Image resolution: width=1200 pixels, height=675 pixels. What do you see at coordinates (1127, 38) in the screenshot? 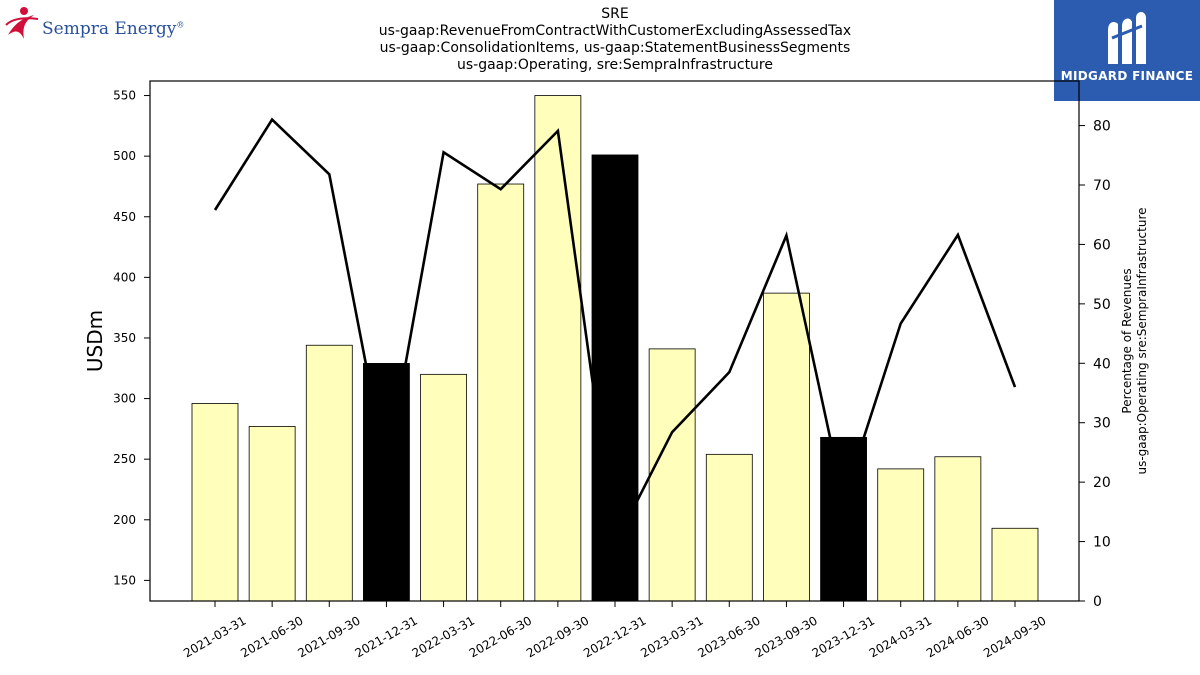
I see `midgard-emblem-icon` at bounding box center [1127, 38].